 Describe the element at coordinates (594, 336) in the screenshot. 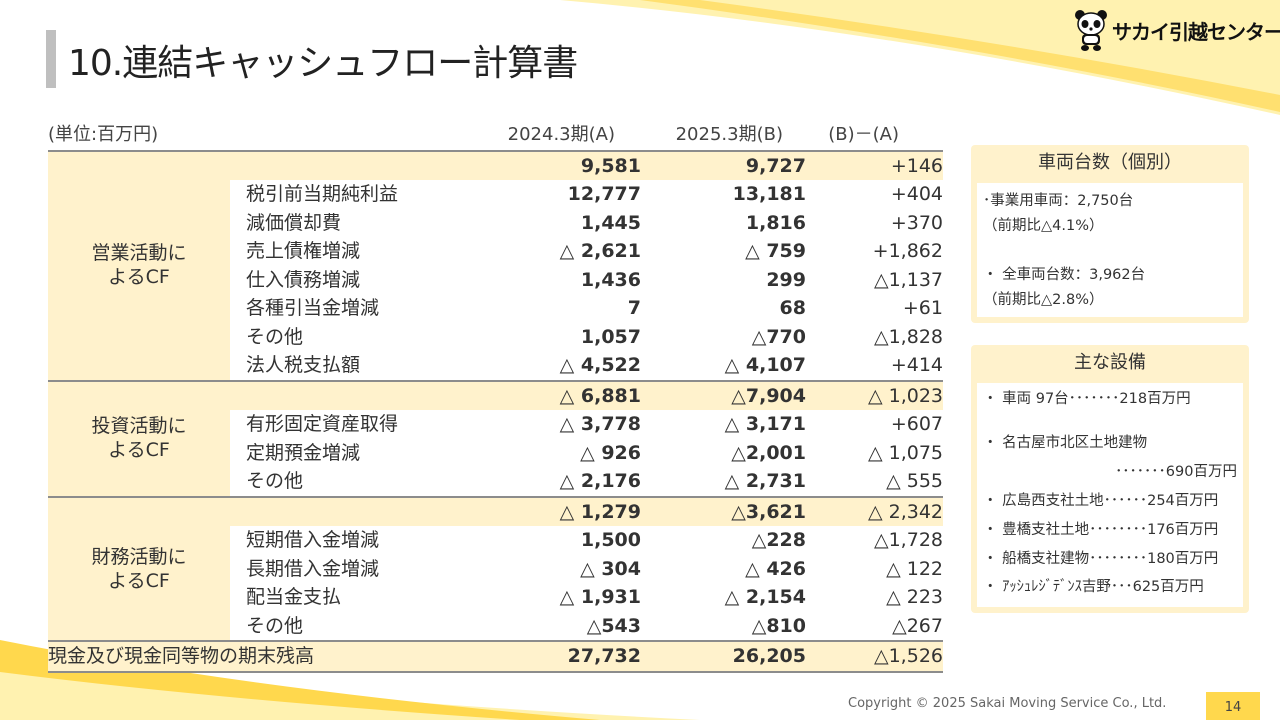

I see `table-row: その他 1,057 △770 △1,828` at that location.